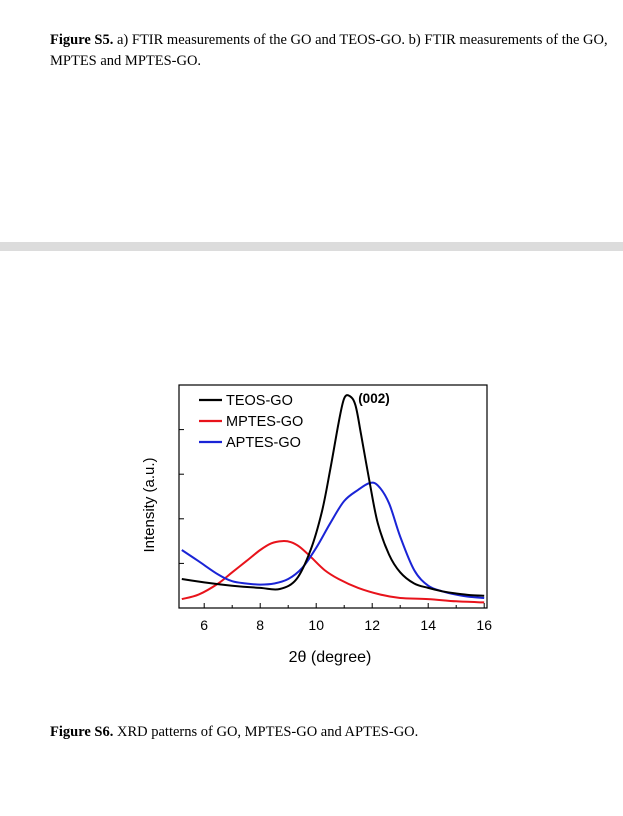 The height and width of the screenshot is (816, 623). What do you see at coordinates (428, 625) in the screenshot?
I see `x-tick-label: 14` at bounding box center [428, 625].